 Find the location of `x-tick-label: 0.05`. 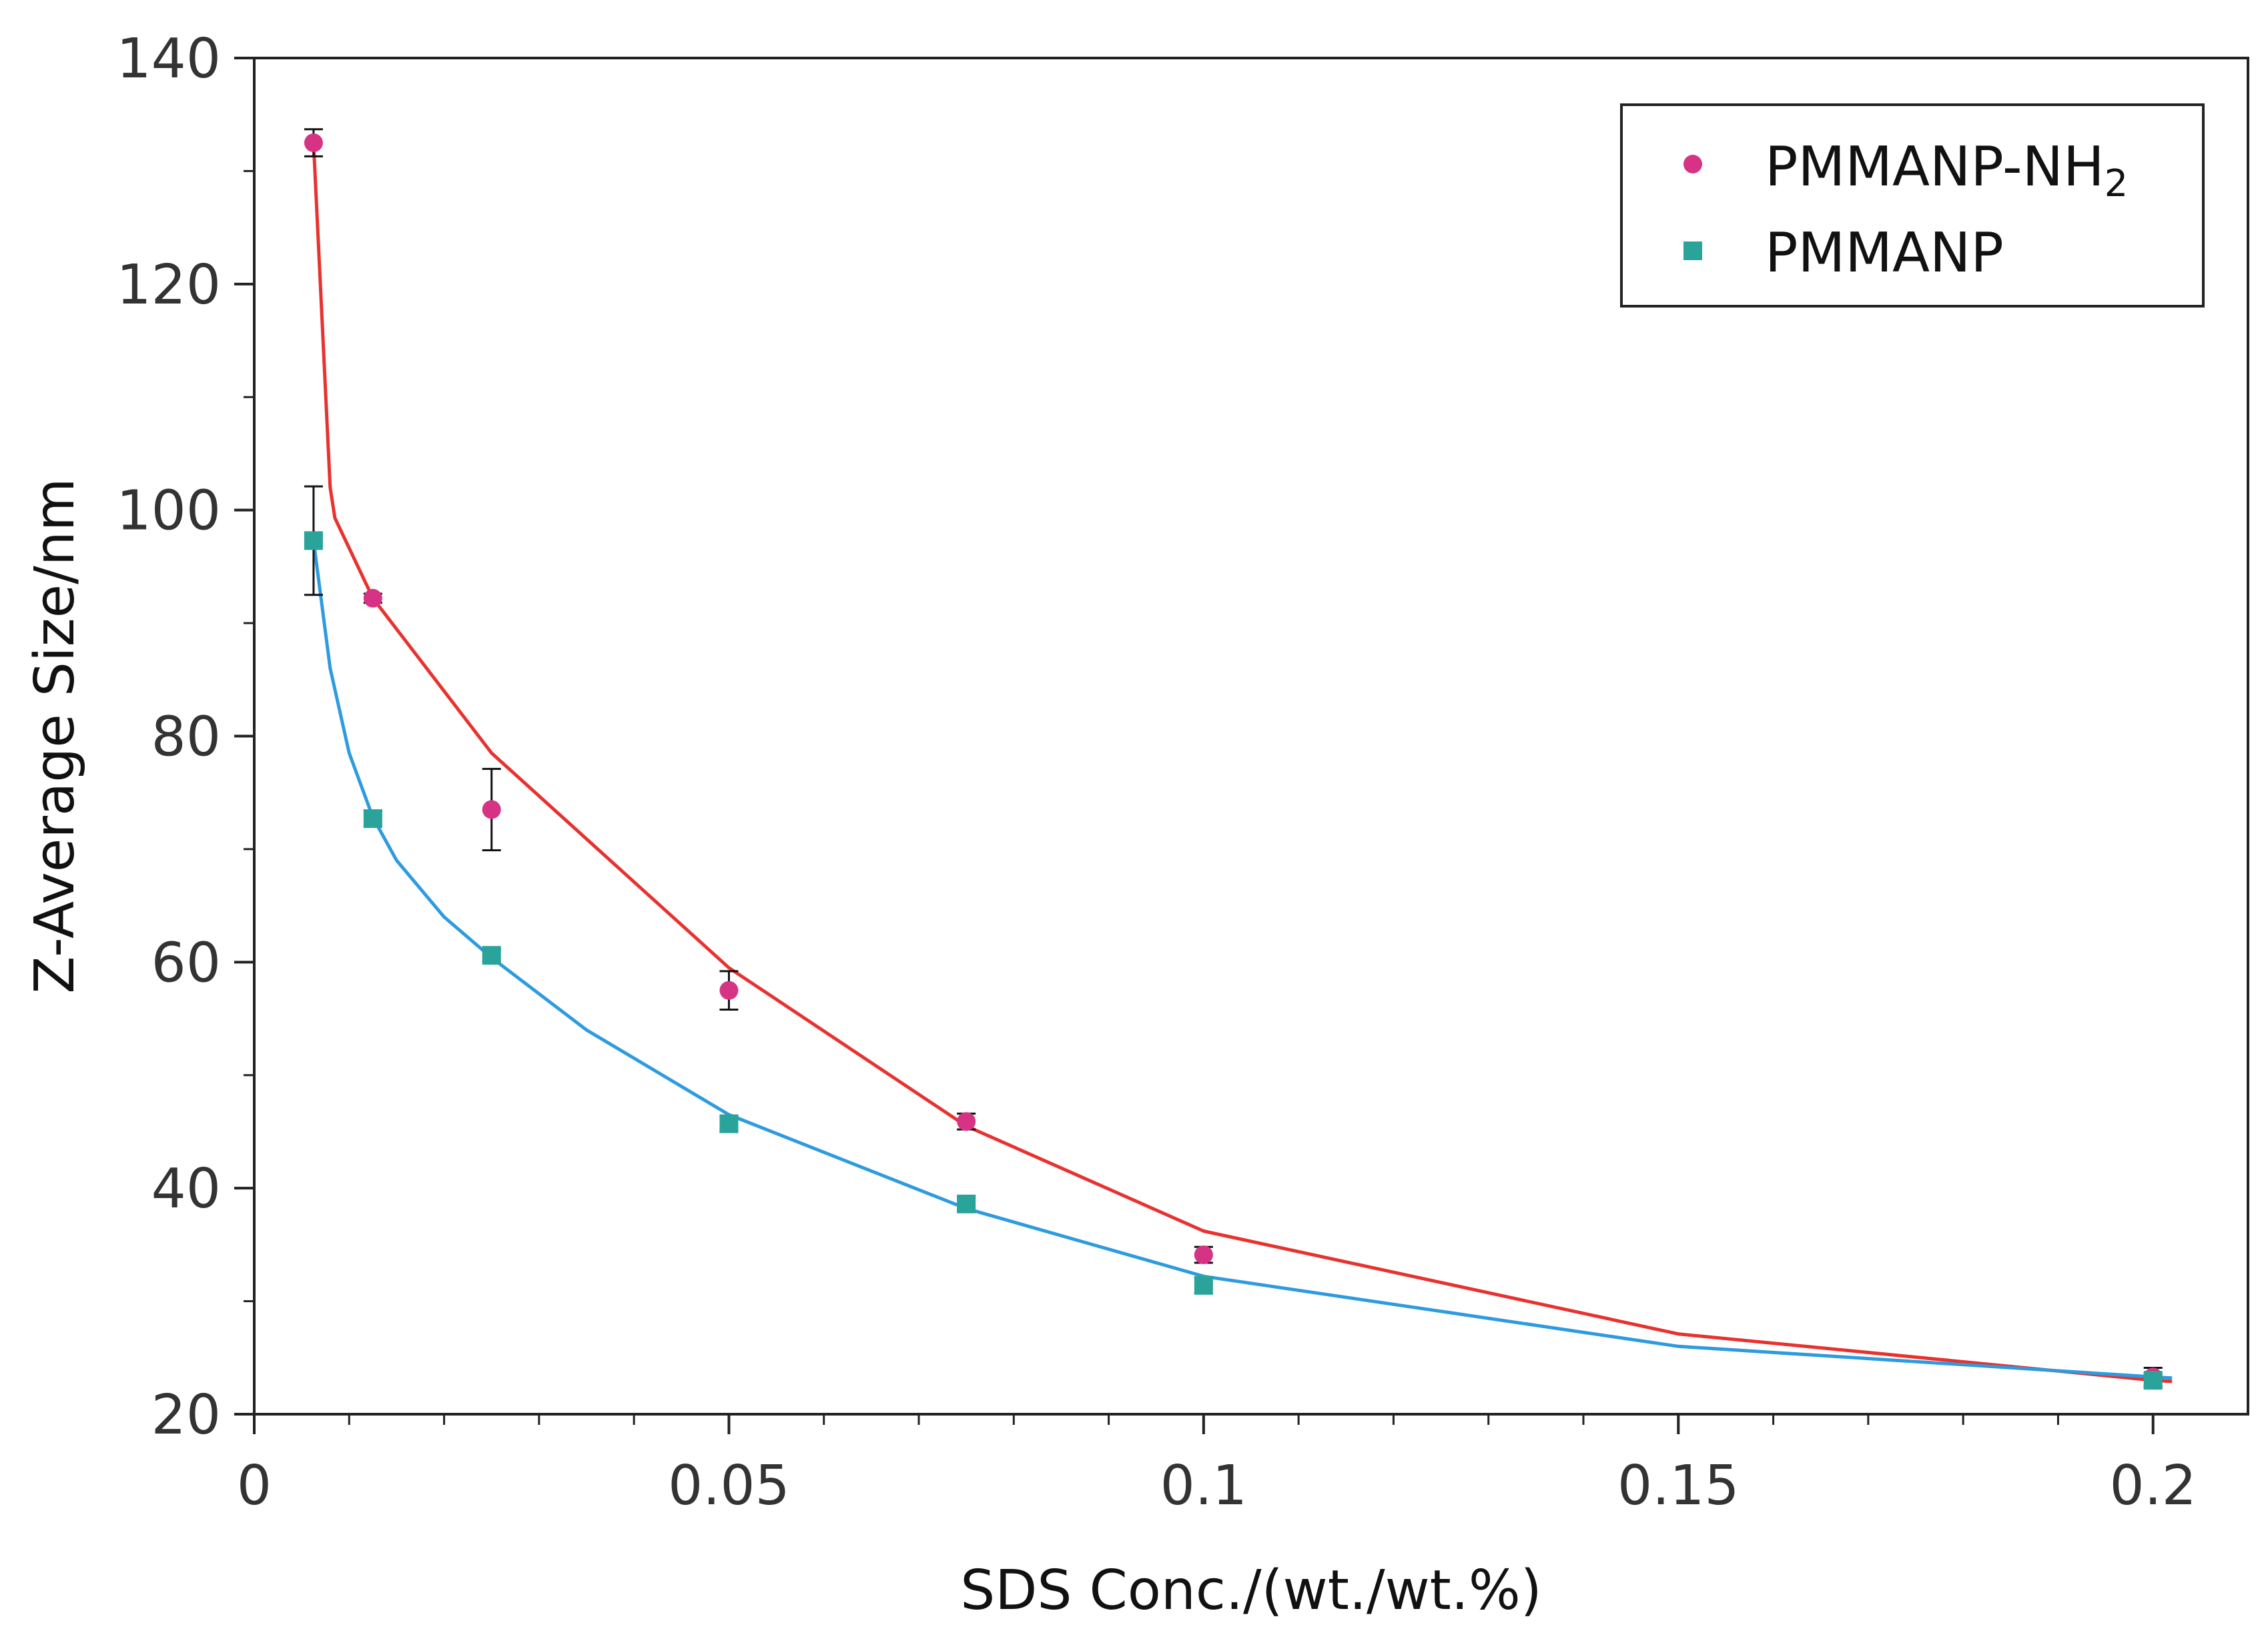

x-tick-label: 0.05 is located at coordinates (729, 1486).